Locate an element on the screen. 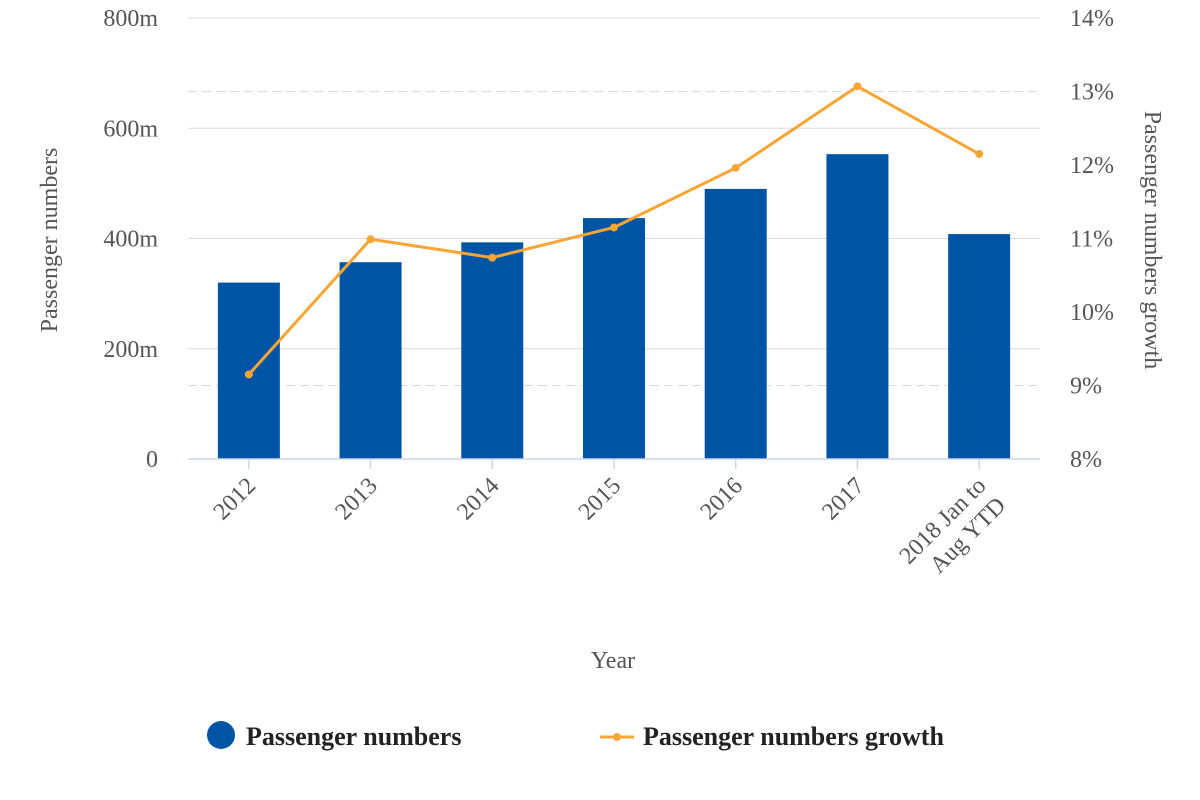 The image size is (1200, 800). x-tick-label-line: 2012 is located at coordinates (235, 499).